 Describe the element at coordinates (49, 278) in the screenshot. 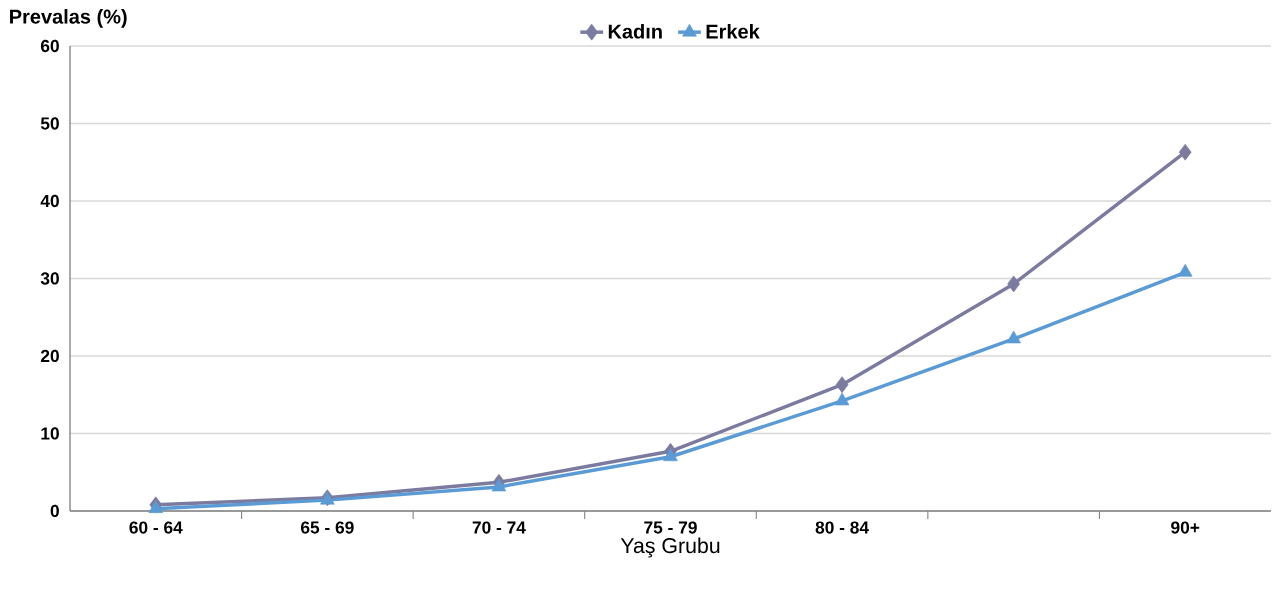

I see `y-tick-label: 30` at that location.